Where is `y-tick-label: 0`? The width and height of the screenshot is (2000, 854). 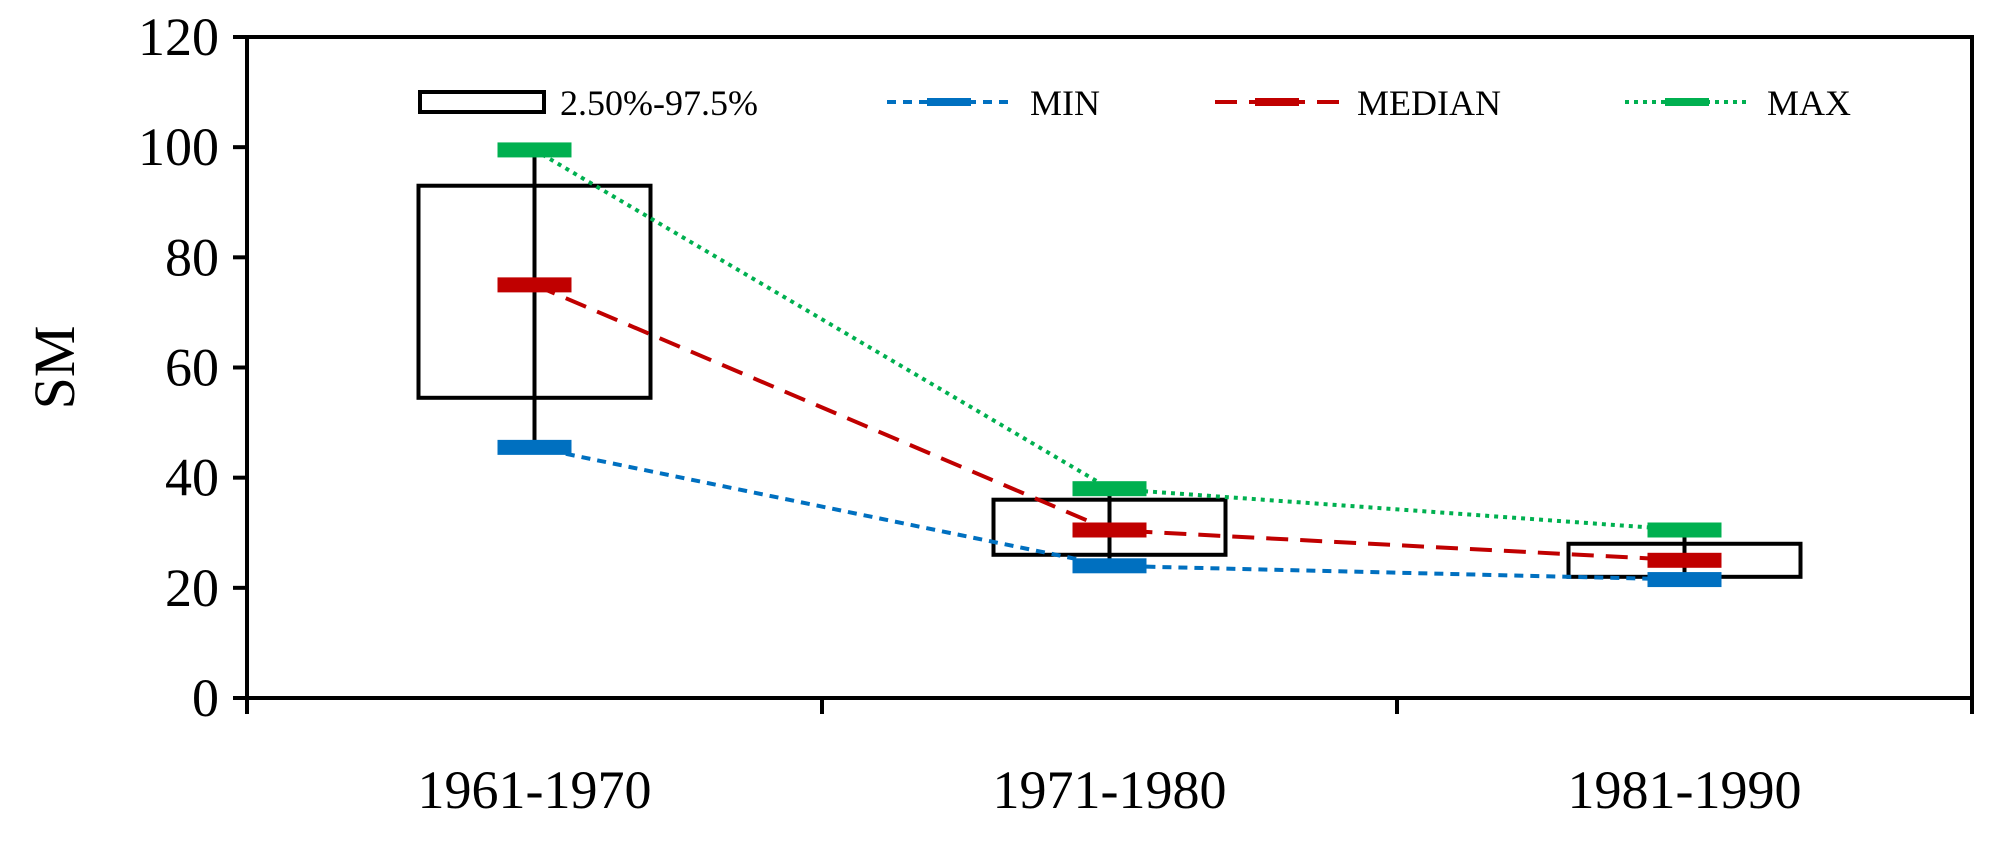 y-tick-label: 0 is located at coordinates (205, 698).